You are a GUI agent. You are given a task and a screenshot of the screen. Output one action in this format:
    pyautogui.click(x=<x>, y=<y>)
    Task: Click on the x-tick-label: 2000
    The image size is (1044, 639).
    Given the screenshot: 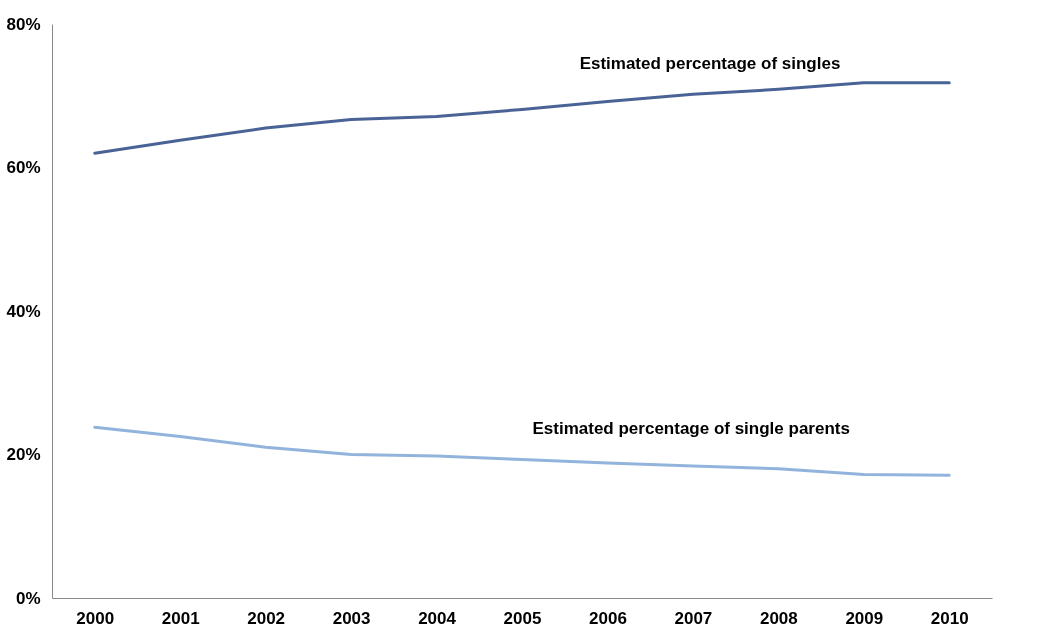 What is the action you would take?
    pyautogui.click(x=95, y=618)
    